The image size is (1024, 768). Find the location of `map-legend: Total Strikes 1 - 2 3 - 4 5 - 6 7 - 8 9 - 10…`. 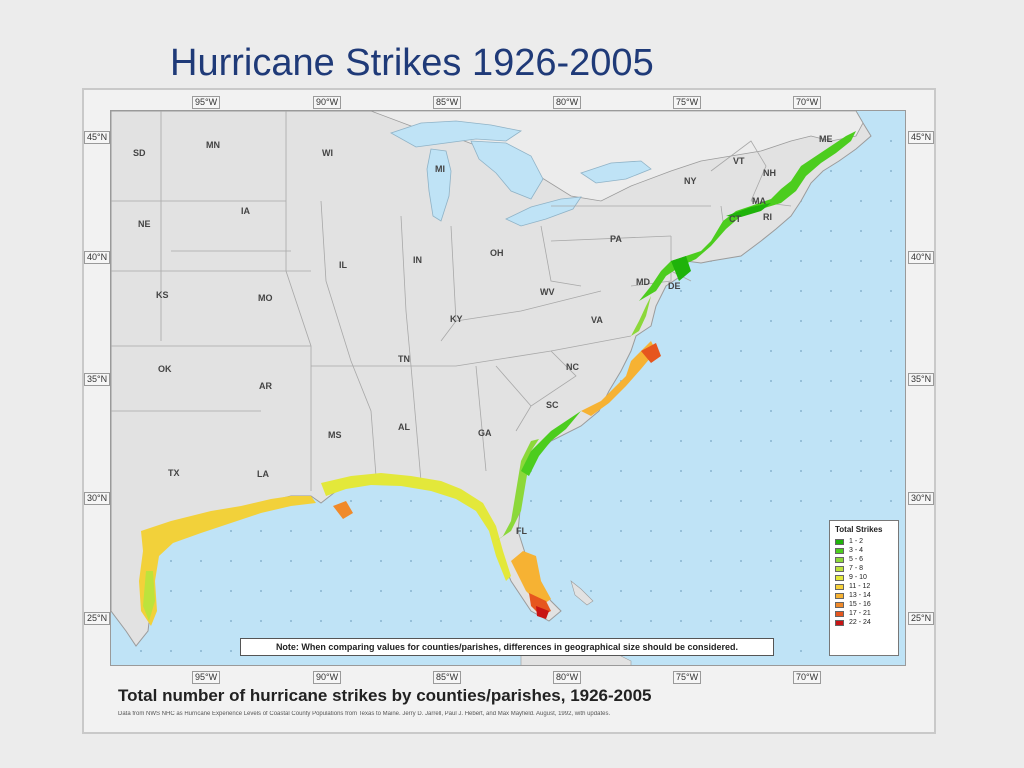

map-legend: Total Strikes 1 - 2 3 - 4 5 - 6 7 - 8 9 - 10… is located at coordinates (864, 588).